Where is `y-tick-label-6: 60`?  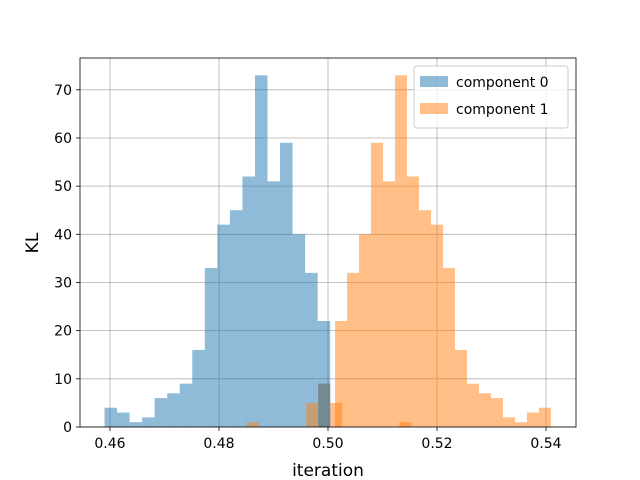
y-tick-label-6: 60 is located at coordinates (63, 139).